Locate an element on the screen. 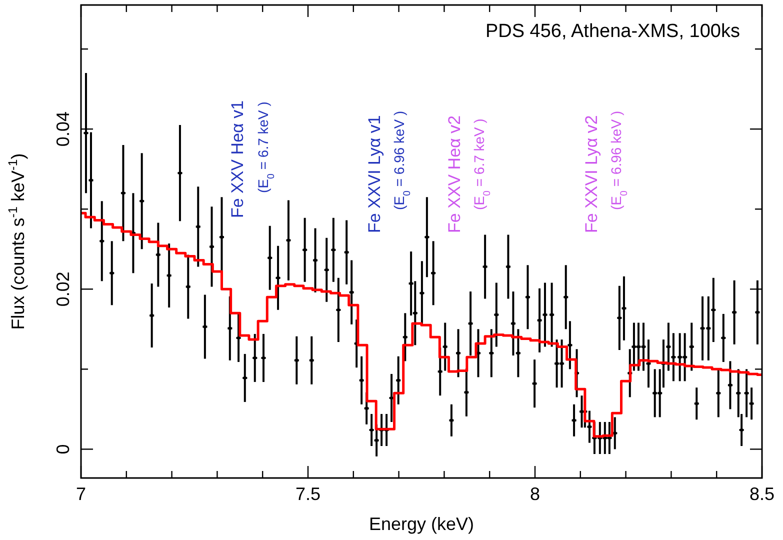 This screenshot has width=783, height=540. x-tick-label: 8.5 is located at coordinates (762, 494).